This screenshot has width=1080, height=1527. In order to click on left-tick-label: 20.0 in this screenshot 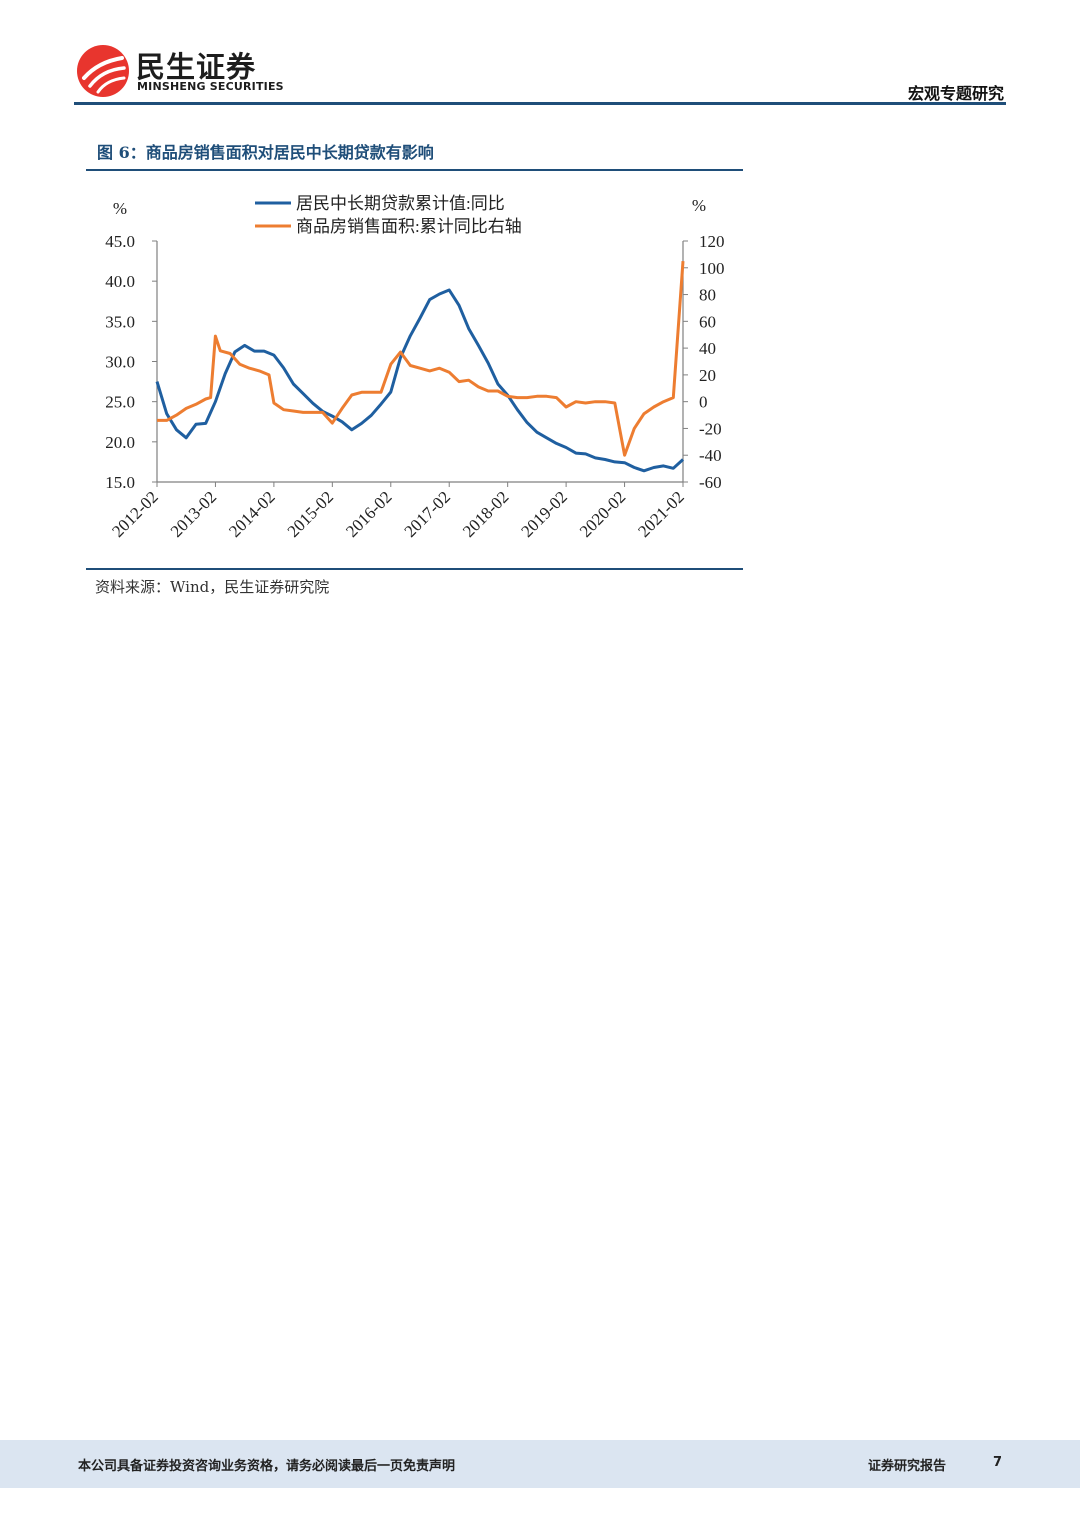, I will do `click(120, 442)`.